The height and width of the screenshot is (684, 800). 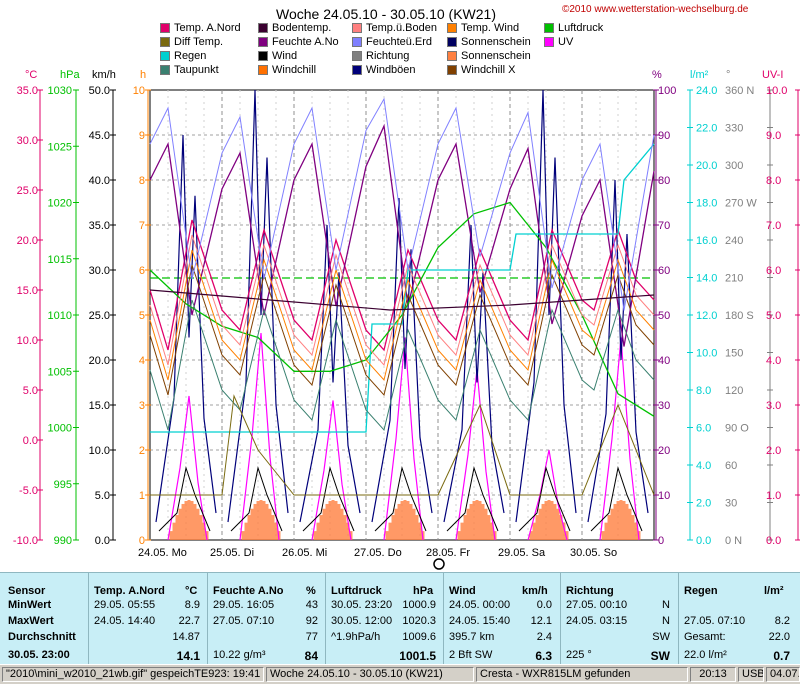 I want to click on axis-tick-rain: 8.0, so click(x=703, y=391).